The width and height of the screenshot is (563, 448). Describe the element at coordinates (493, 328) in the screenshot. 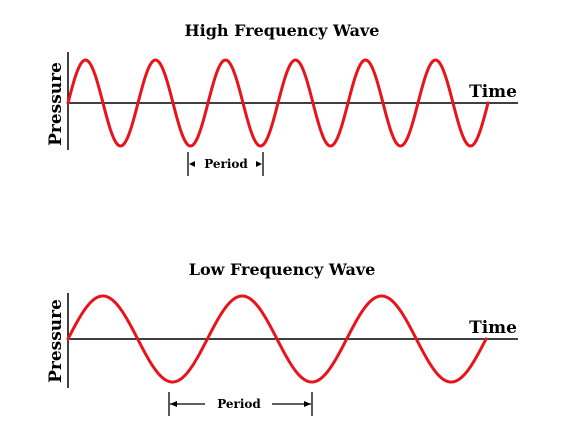

I see `low-frequency-xlabel: Time` at that location.